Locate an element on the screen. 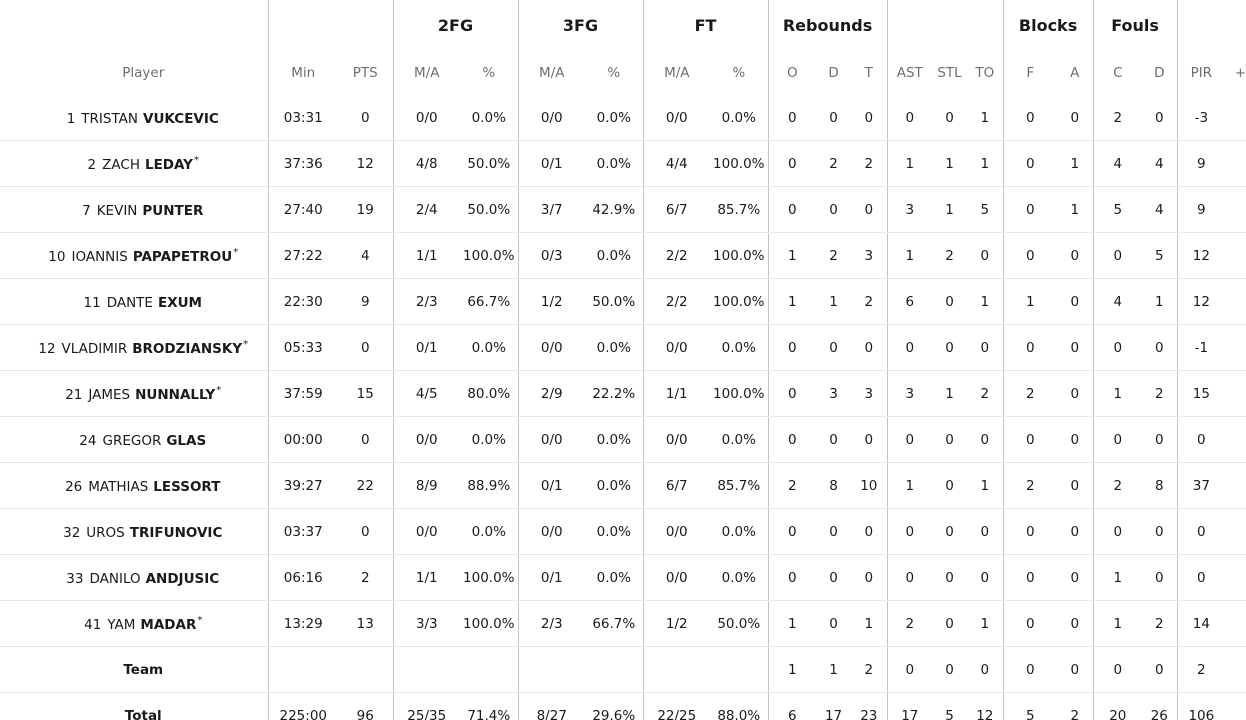 Image resolution: width=1246 pixels, height=720 pixels. cell-3fg-made-attempted: 2/9 is located at coordinates (551, 393).